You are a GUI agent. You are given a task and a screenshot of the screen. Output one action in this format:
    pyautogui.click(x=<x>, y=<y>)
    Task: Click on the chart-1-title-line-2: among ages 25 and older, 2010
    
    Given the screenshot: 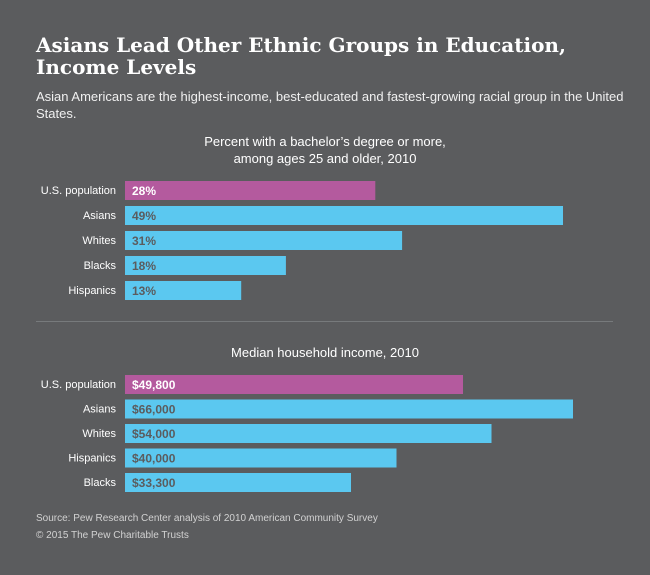 What is the action you would take?
    pyautogui.click(x=325, y=158)
    